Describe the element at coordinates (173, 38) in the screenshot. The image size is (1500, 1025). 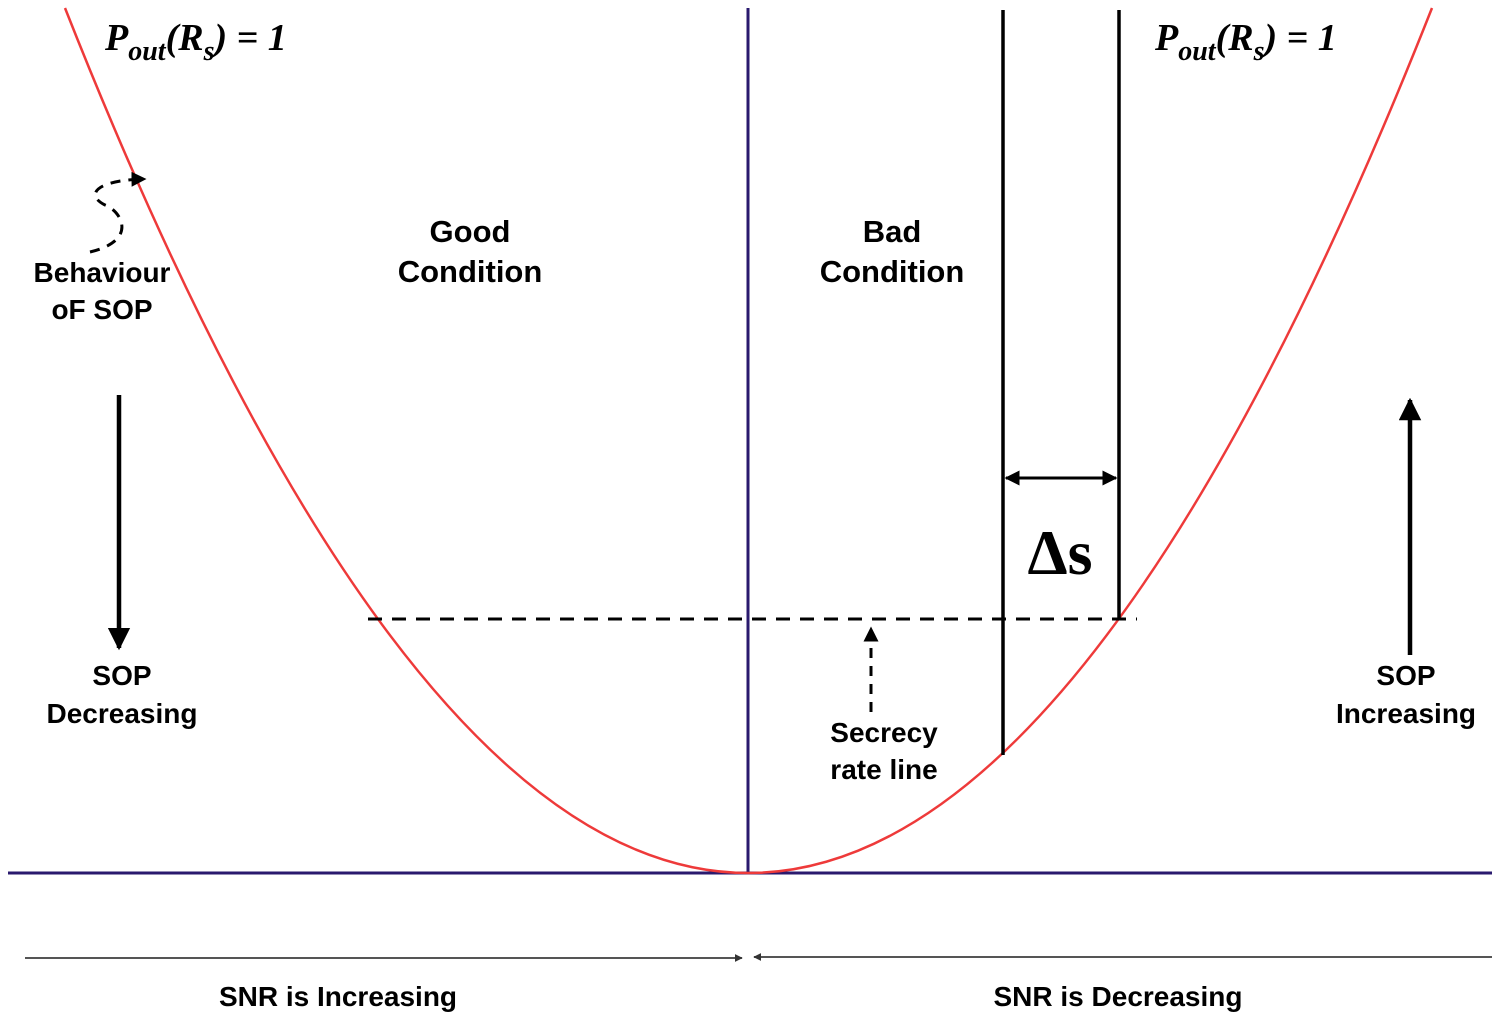
I see `title-left-paren: (` at that location.